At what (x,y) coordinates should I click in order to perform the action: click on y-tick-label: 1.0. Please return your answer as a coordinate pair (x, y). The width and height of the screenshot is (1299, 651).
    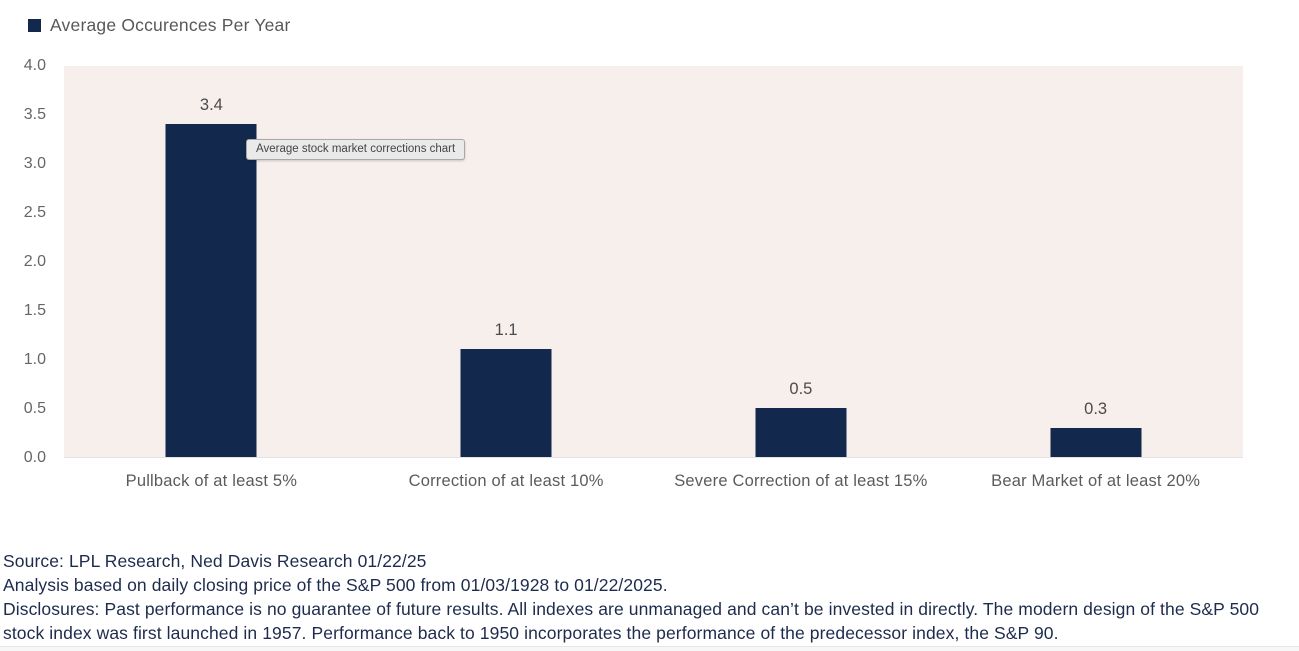
    Looking at the image, I should click on (34, 359).